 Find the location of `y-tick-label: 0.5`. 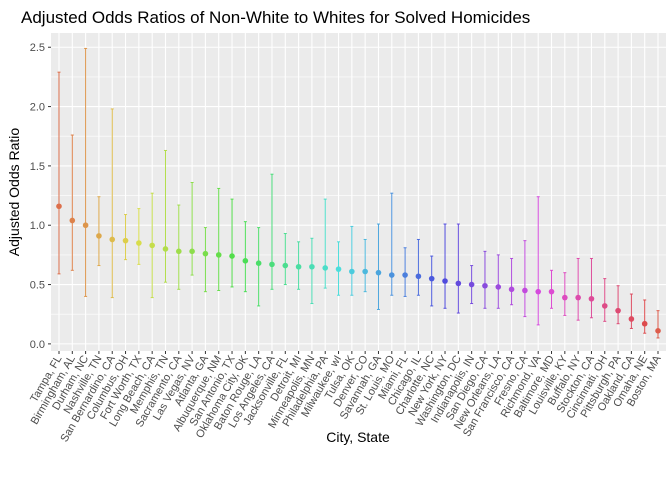

y-tick-label: 0.5 is located at coordinates (37, 286).